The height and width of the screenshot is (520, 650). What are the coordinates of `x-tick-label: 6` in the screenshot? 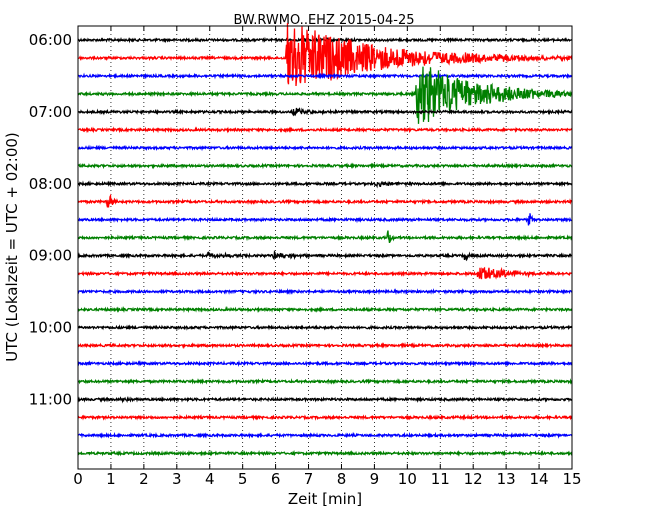 It's located at (276, 479).